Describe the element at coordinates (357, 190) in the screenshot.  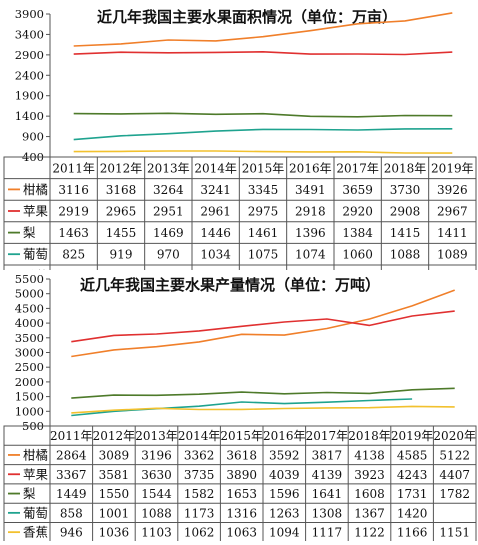
I see `data-label: 3659` at that location.